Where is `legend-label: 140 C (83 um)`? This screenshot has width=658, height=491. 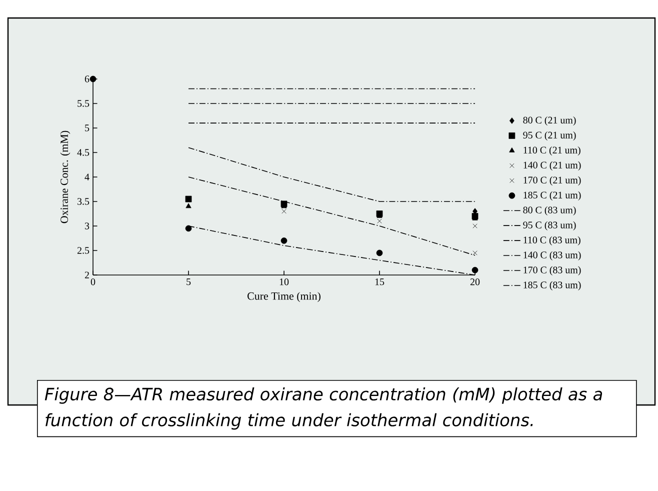 legend-label: 140 C (83 um) is located at coordinates (552, 255).